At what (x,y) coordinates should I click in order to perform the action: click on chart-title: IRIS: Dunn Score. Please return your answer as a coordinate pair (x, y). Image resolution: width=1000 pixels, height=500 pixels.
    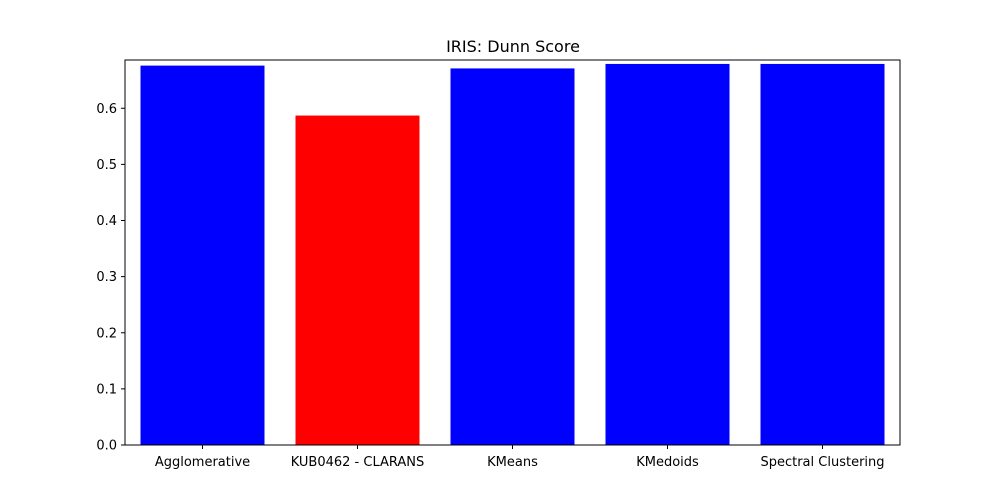
    Looking at the image, I should click on (513, 46).